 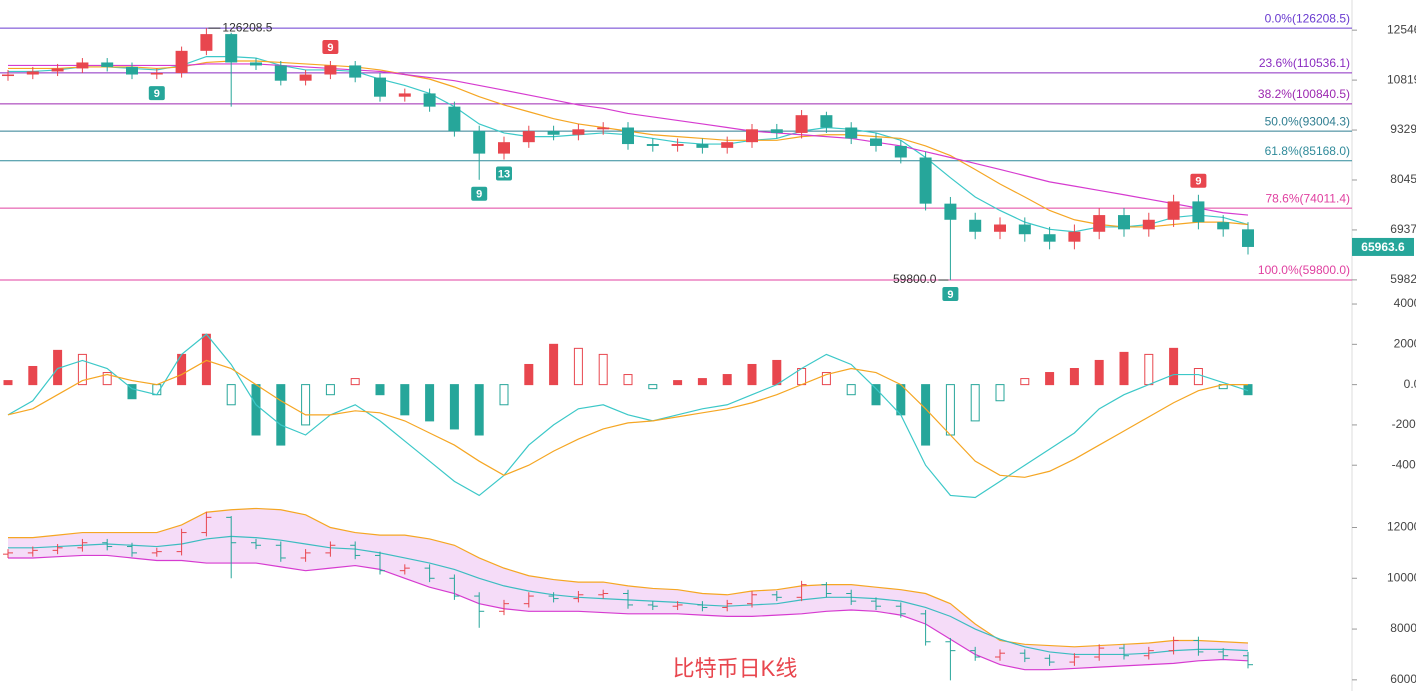 I want to click on y-tick-label: 59826.6, so click(x=1403, y=279).